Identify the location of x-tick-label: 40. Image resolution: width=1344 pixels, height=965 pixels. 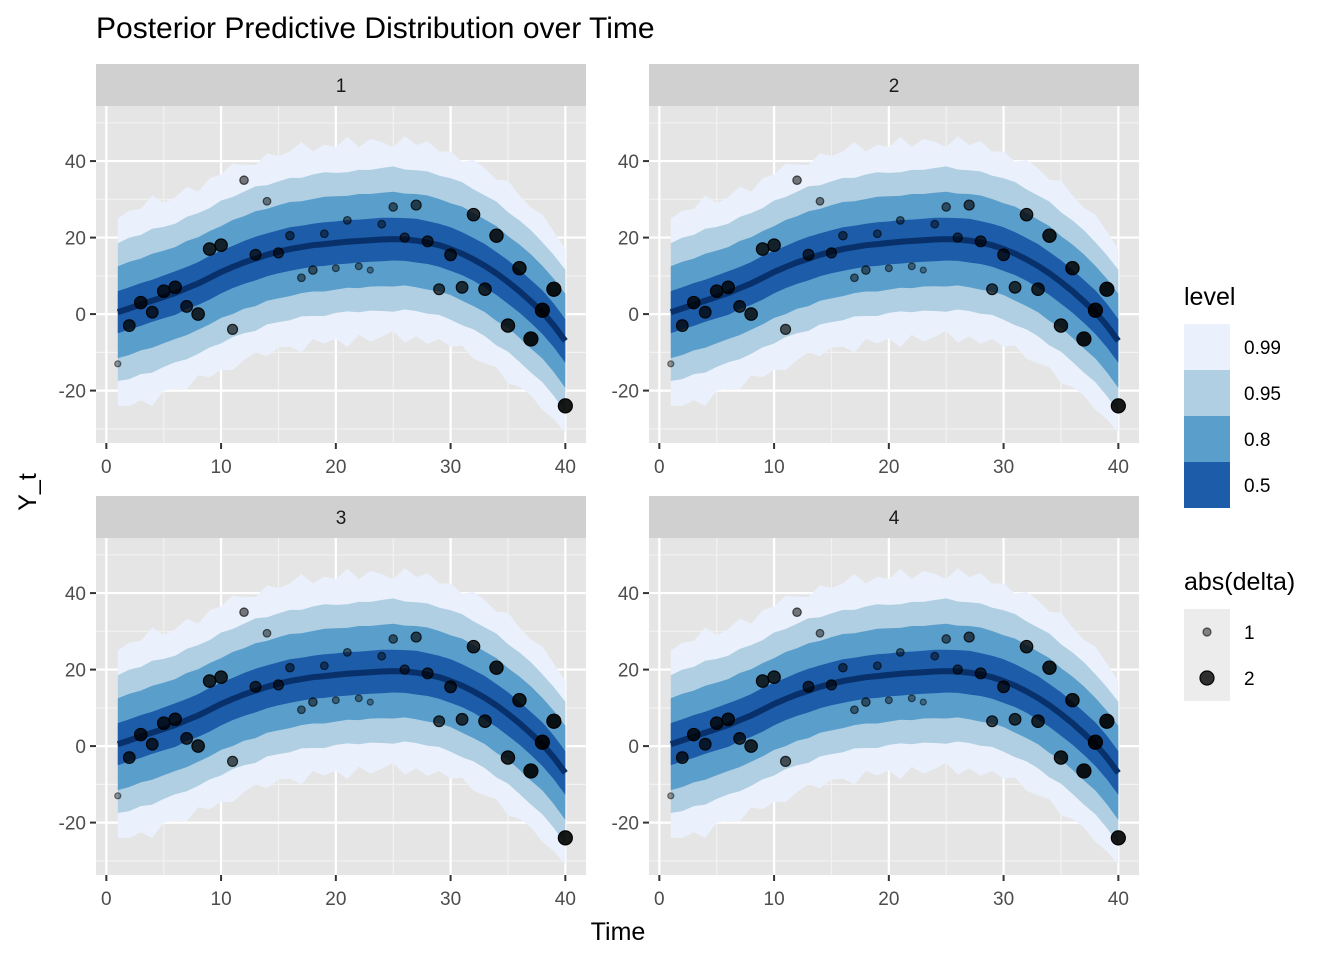
(565, 467).